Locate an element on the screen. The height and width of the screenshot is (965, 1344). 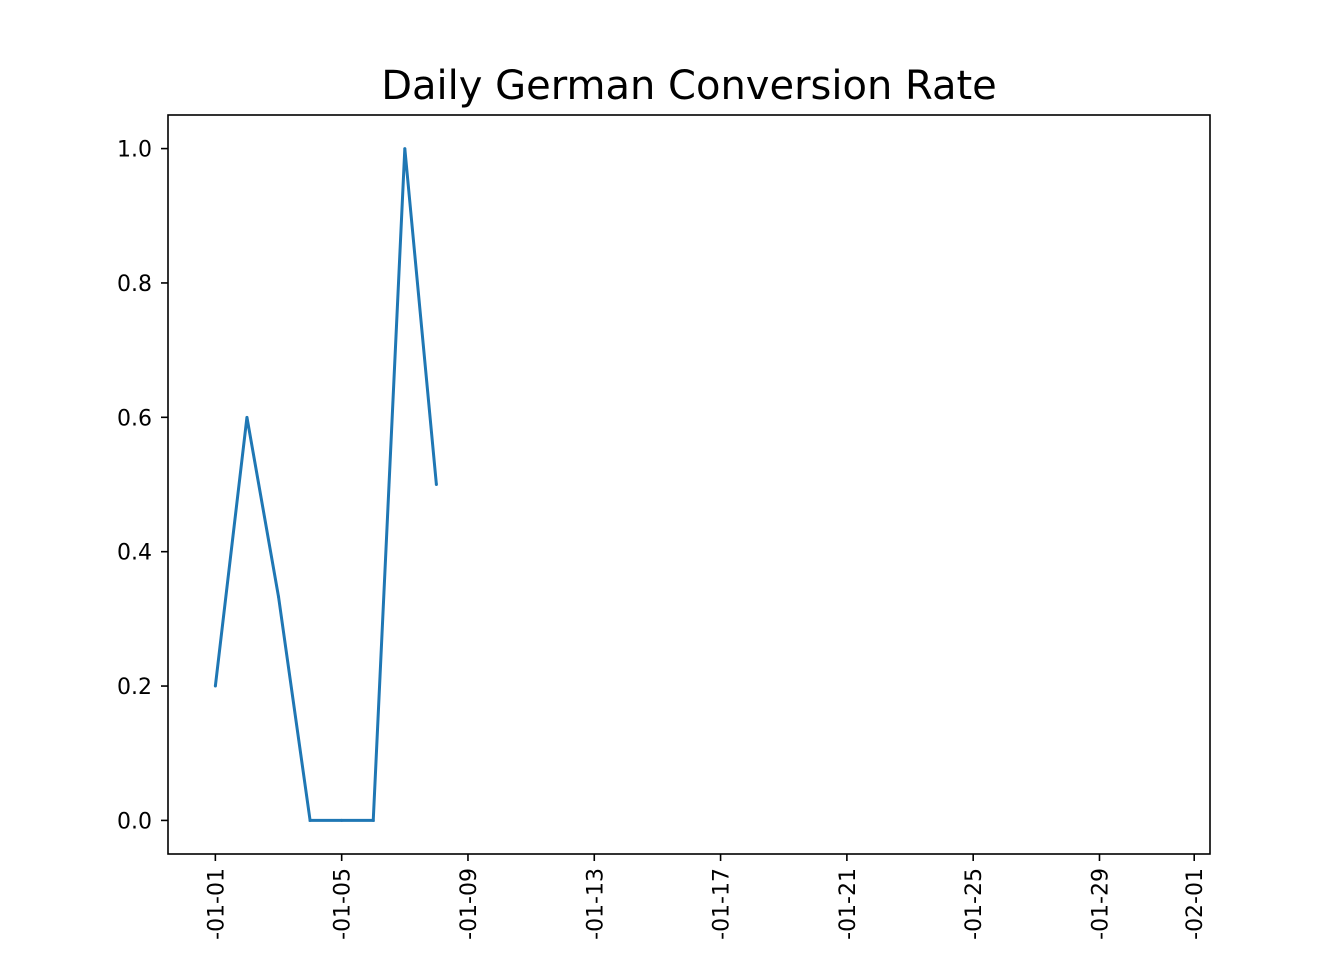
y-tick-label: 0.4 is located at coordinates (134, 553).